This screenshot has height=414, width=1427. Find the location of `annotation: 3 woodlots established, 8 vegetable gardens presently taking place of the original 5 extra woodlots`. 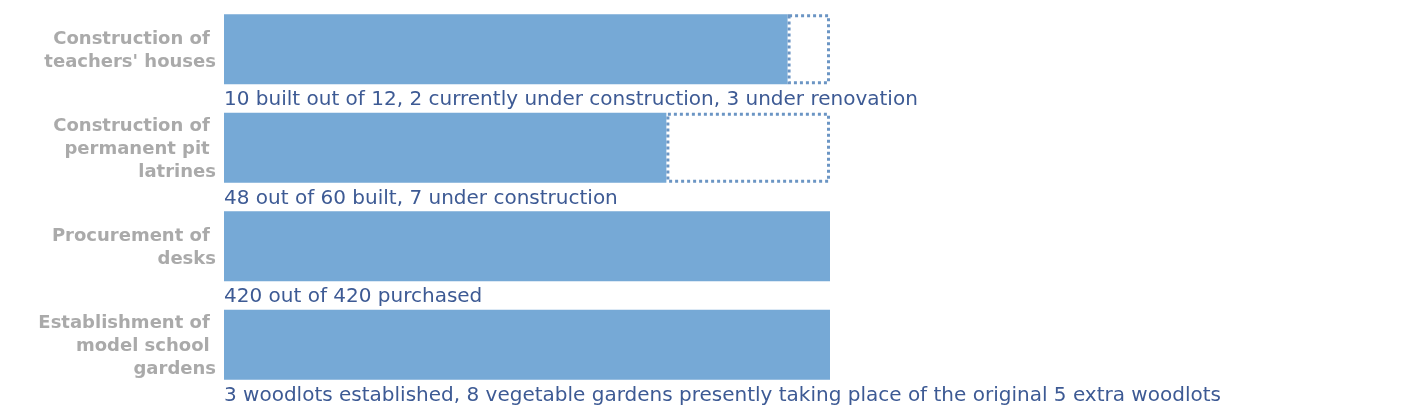

annotation: 3 woodlots established, 8 vegetable gardens presently taking place of the original 5 extra woodlots is located at coordinates (722, 393).